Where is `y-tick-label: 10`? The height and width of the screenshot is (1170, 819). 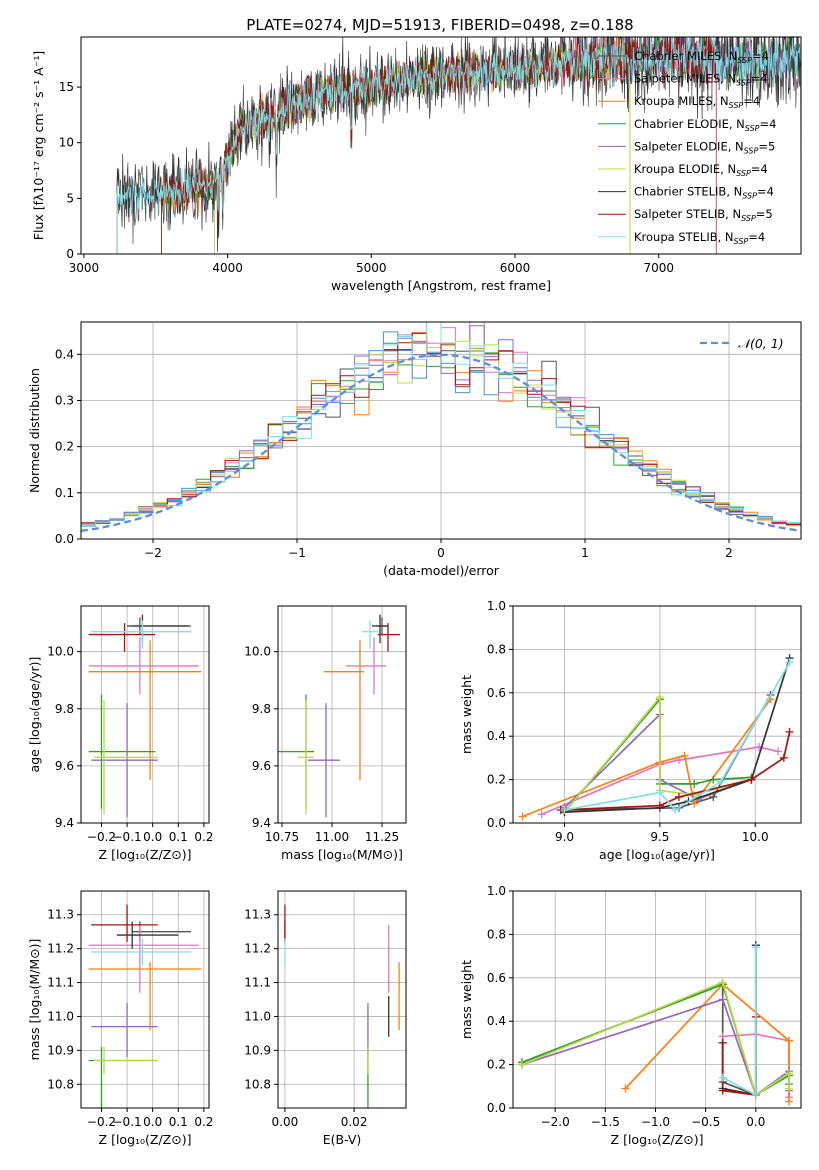 y-tick-label: 10 is located at coordinates (66, 143).